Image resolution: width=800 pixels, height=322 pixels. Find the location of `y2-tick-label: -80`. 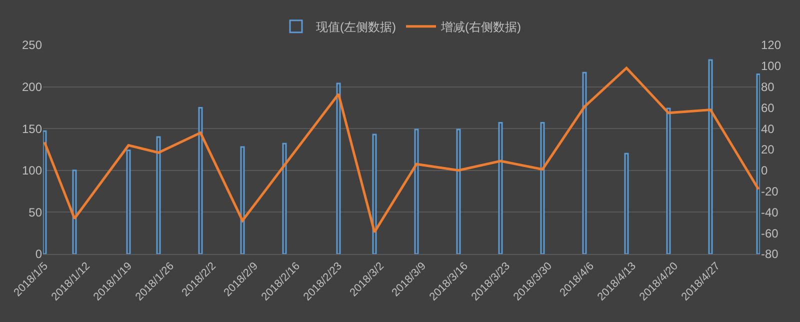

y2-tick-label: -80 is located at coordinates (770, 254).